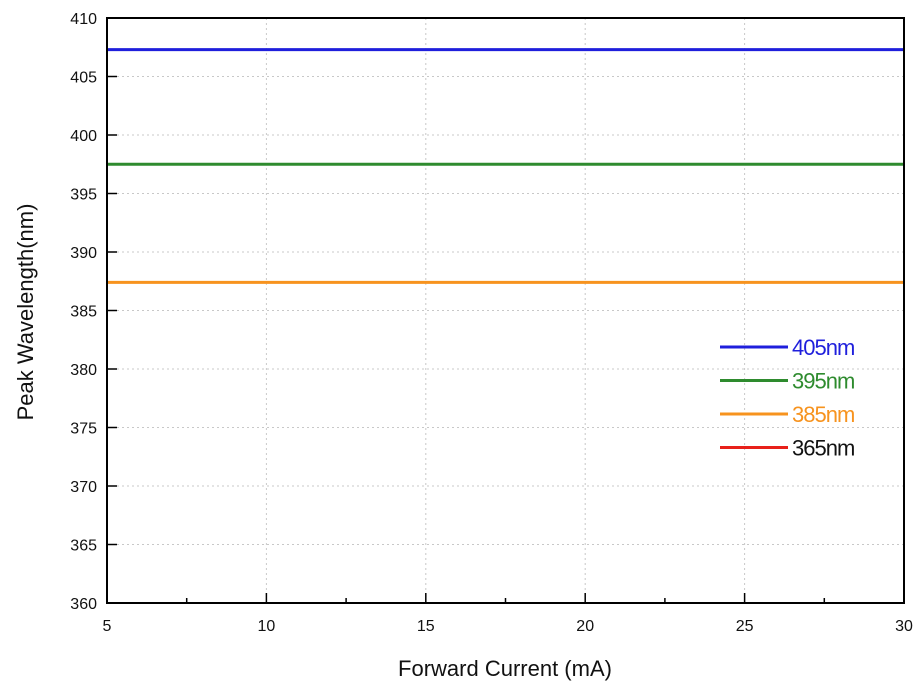  I want to click on x-tick-label: 30, so click(904, 626).